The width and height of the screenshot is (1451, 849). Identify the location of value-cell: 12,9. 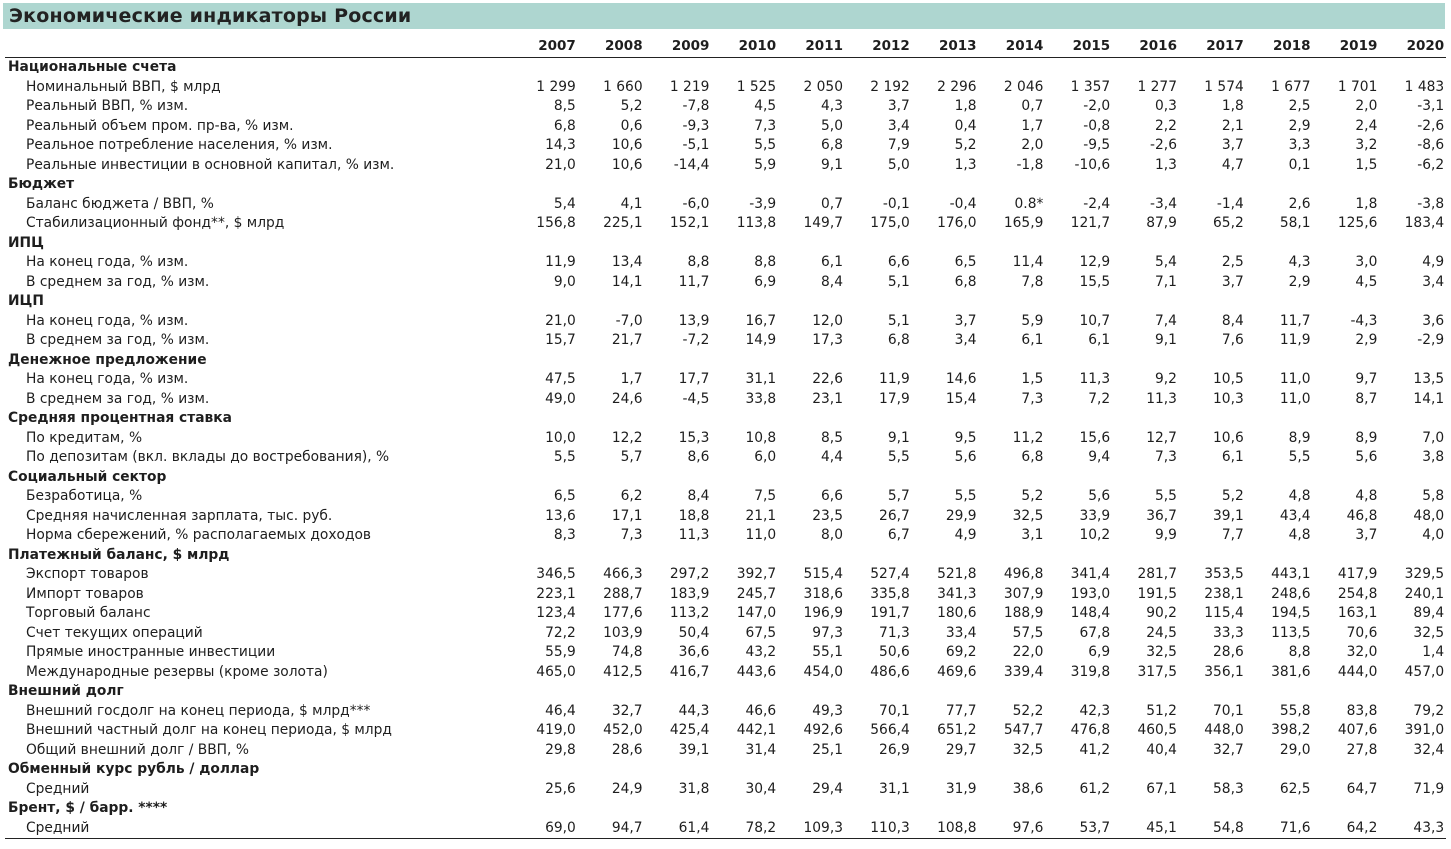
(1095, 262).